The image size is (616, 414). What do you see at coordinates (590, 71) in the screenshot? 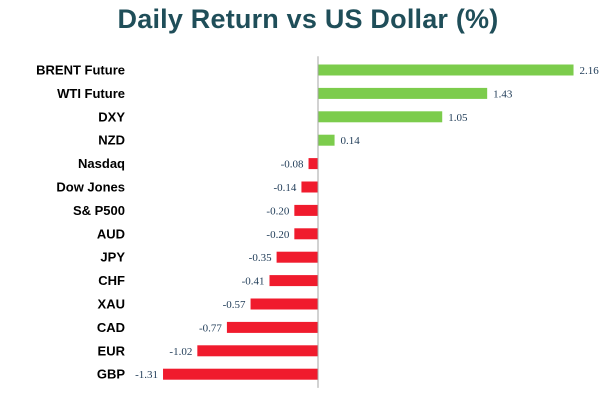
I see `value-label: 2.16` at bounding box center [590, 71].